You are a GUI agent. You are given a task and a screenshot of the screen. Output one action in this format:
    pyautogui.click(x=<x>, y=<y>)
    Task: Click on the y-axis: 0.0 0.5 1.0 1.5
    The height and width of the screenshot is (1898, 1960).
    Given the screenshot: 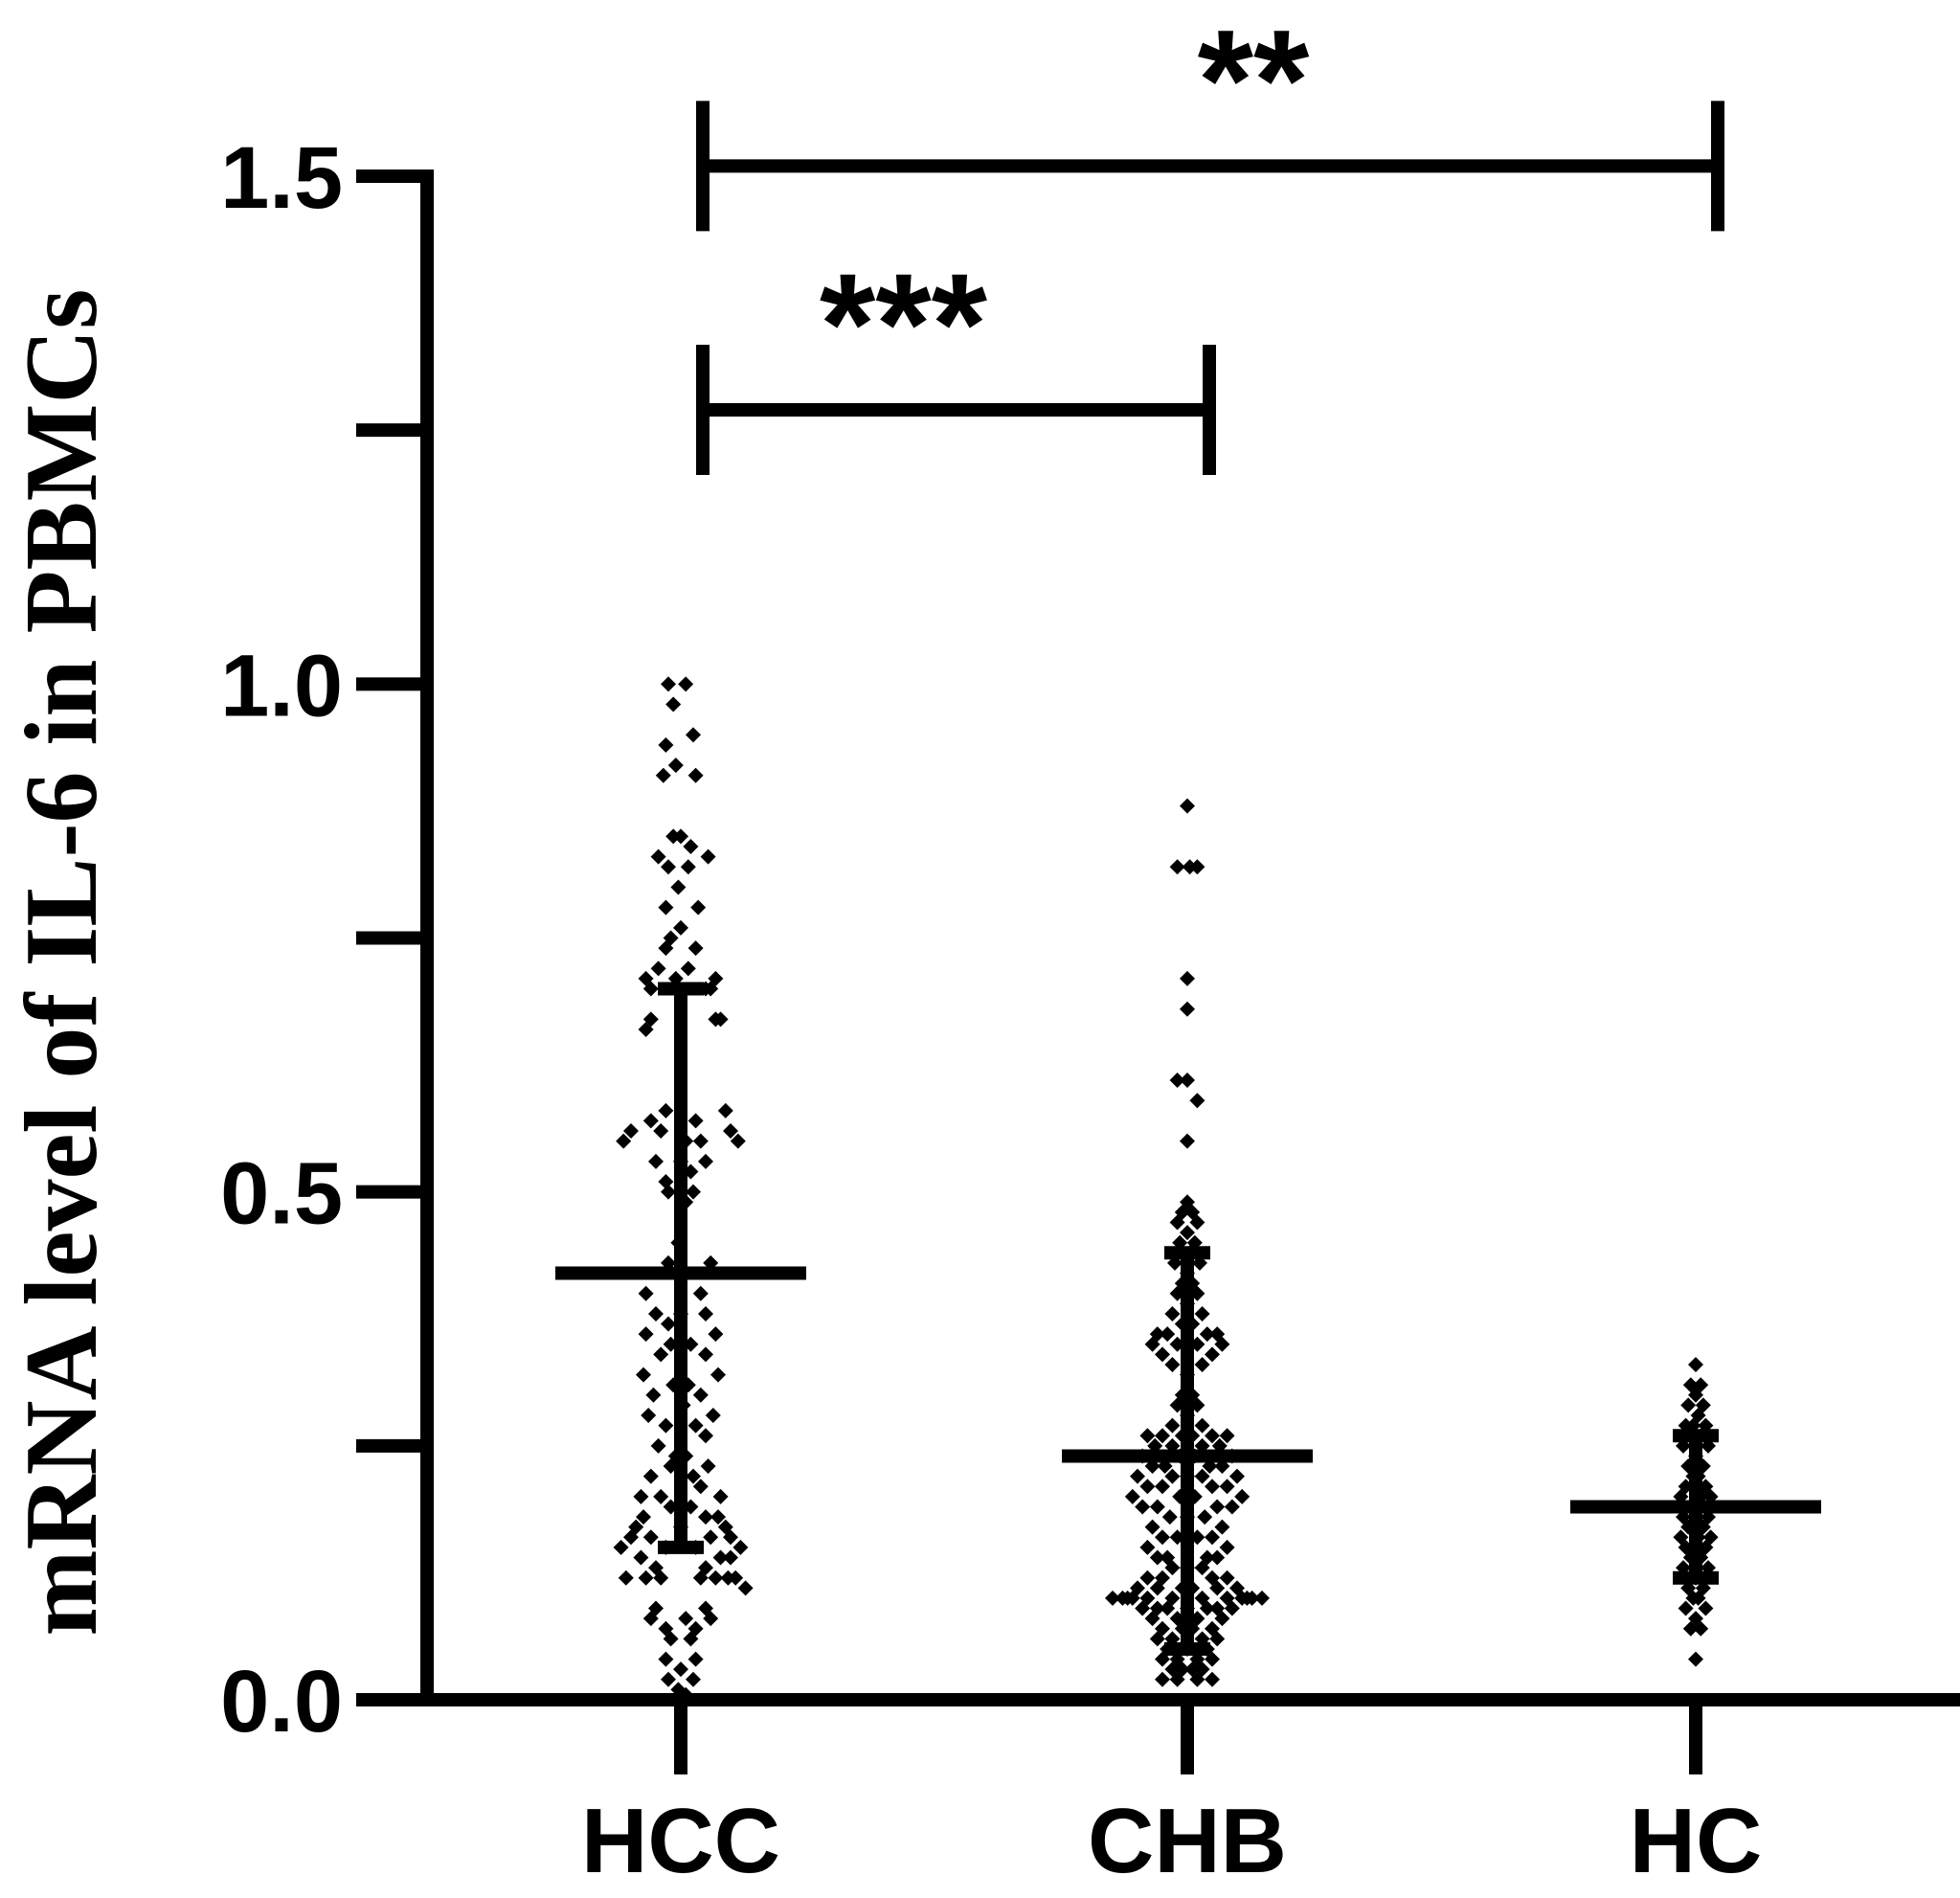 What is the action you would take?
    pyautogui.click(x=327, y=940)
    